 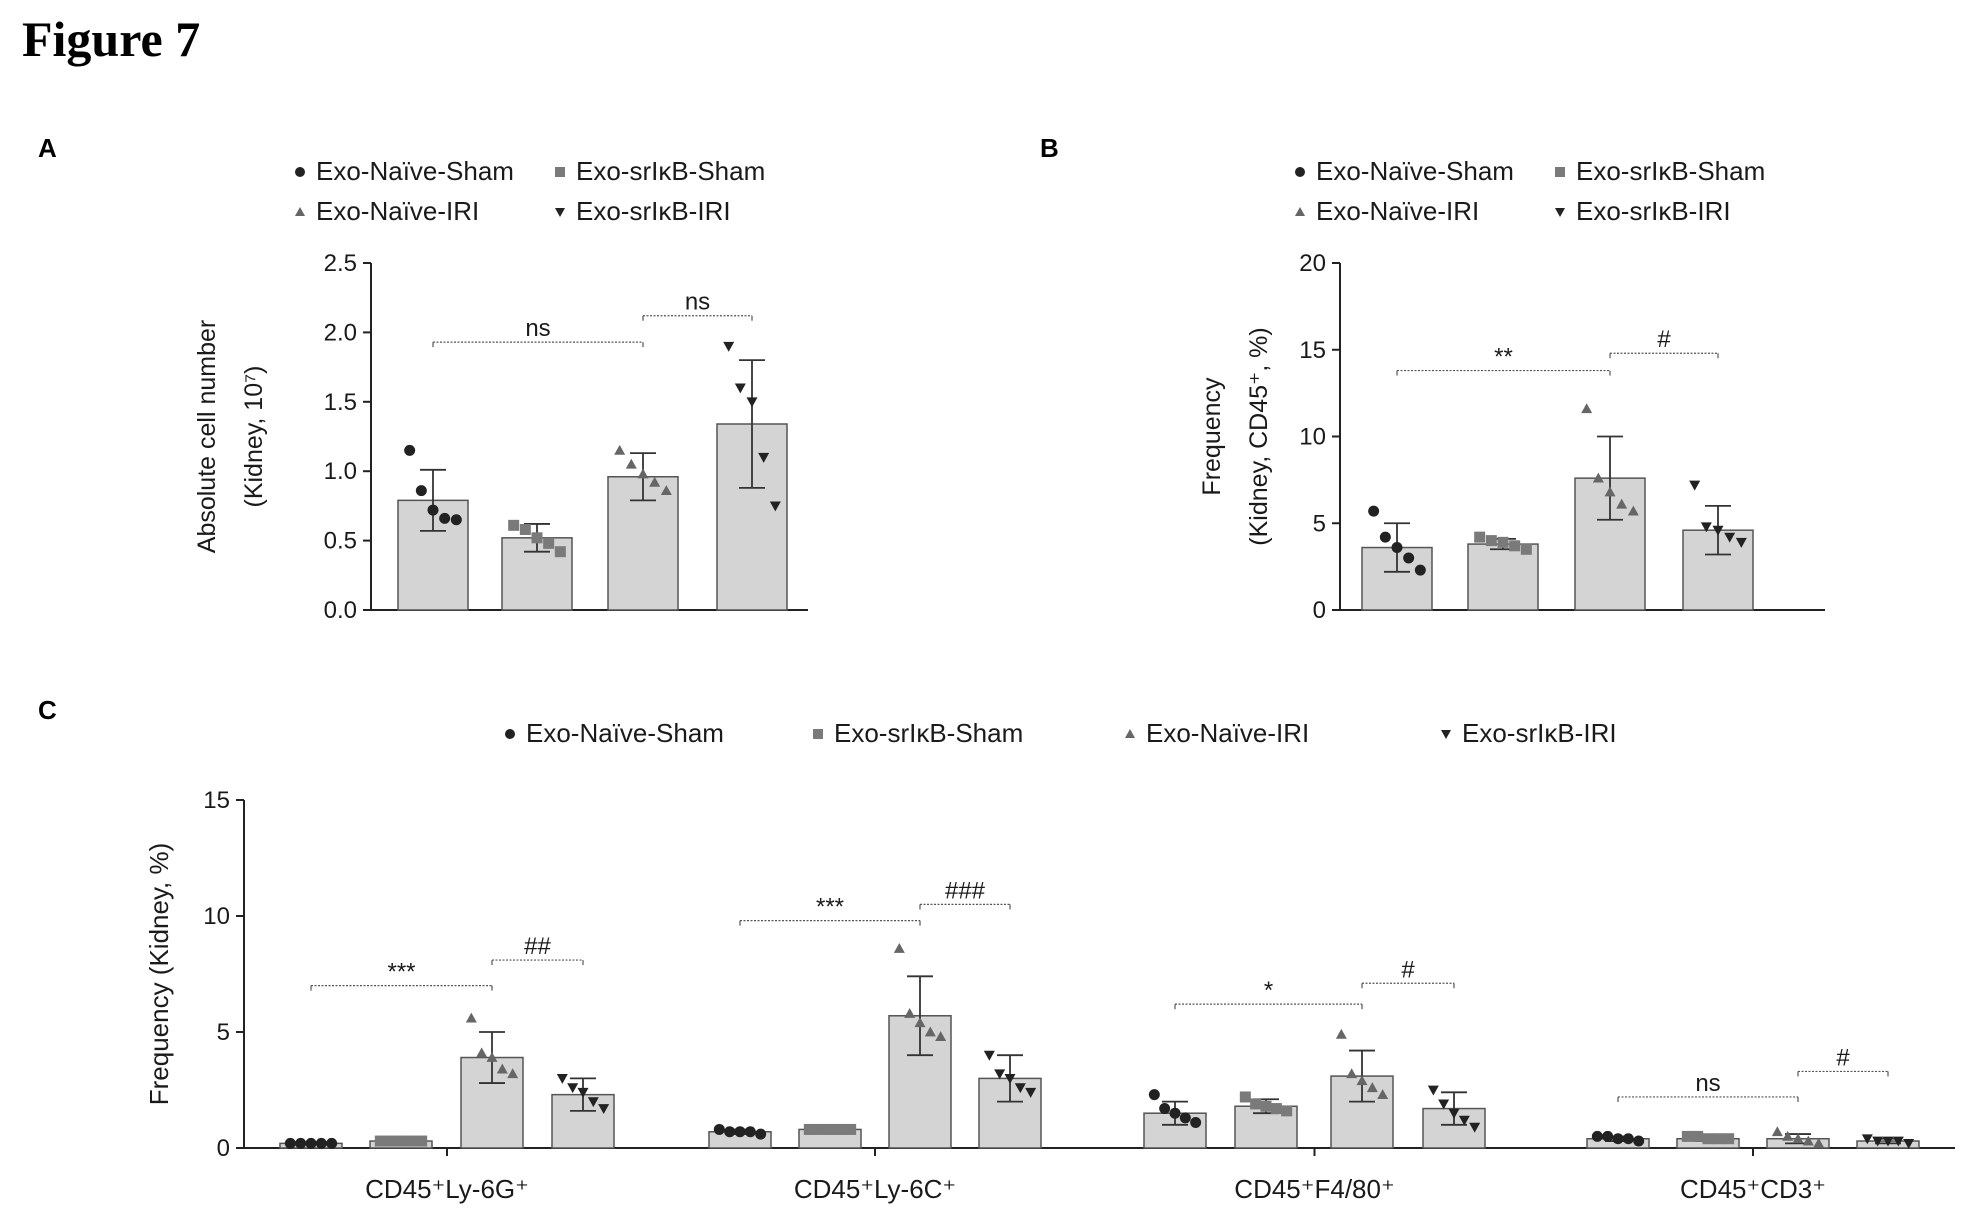 I want to click on panel-c-significance-label: ***, so click(x=830, y=907).